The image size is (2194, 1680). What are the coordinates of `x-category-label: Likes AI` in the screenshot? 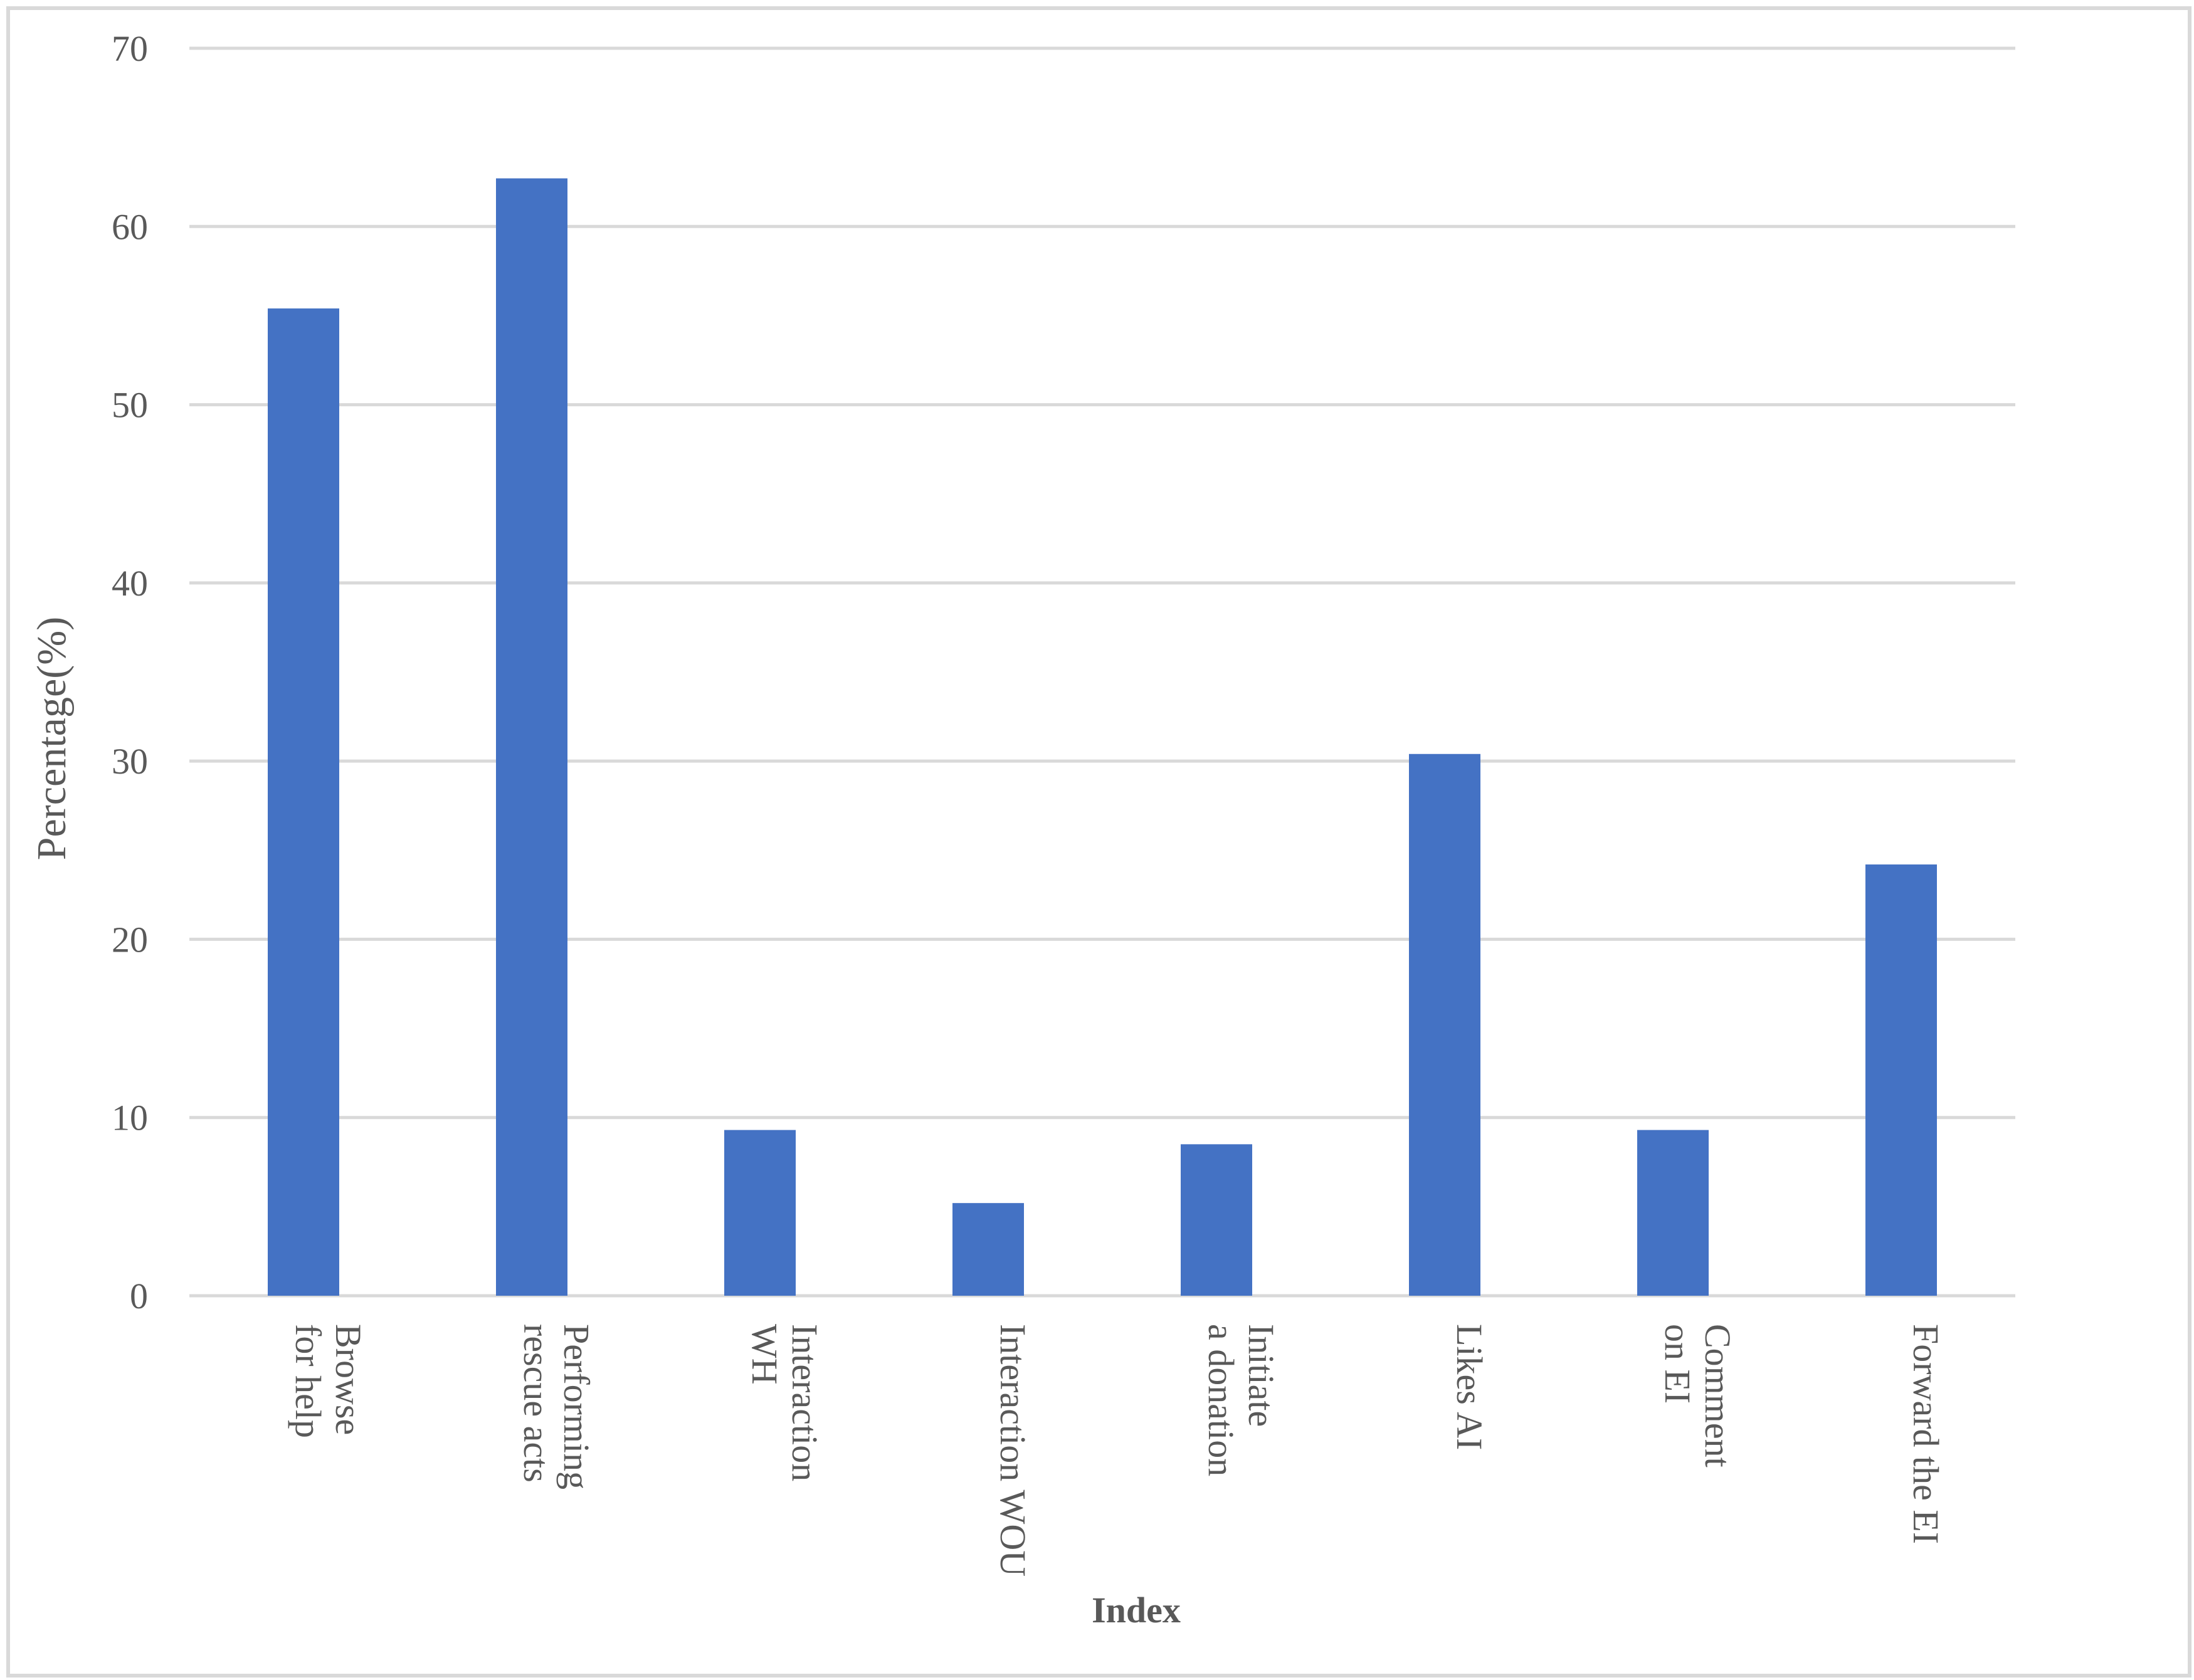 It's located at (1469, 1387).